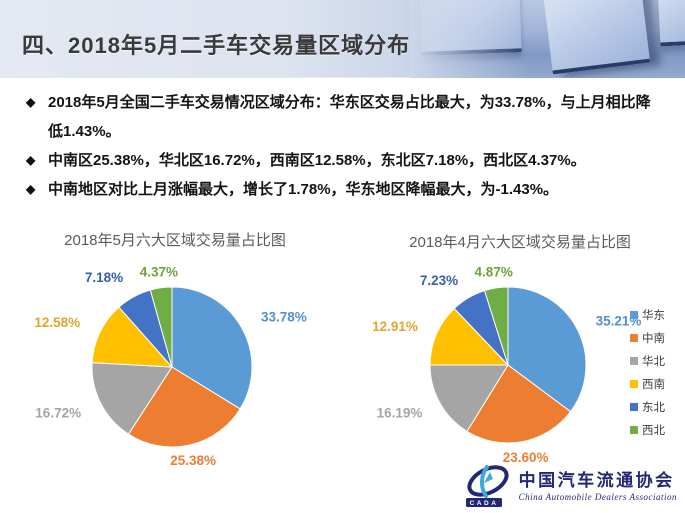 The width and height of the screenshot is (685, 513). I want to click on legend-item-dongbei: 东北, so click(647, 406).